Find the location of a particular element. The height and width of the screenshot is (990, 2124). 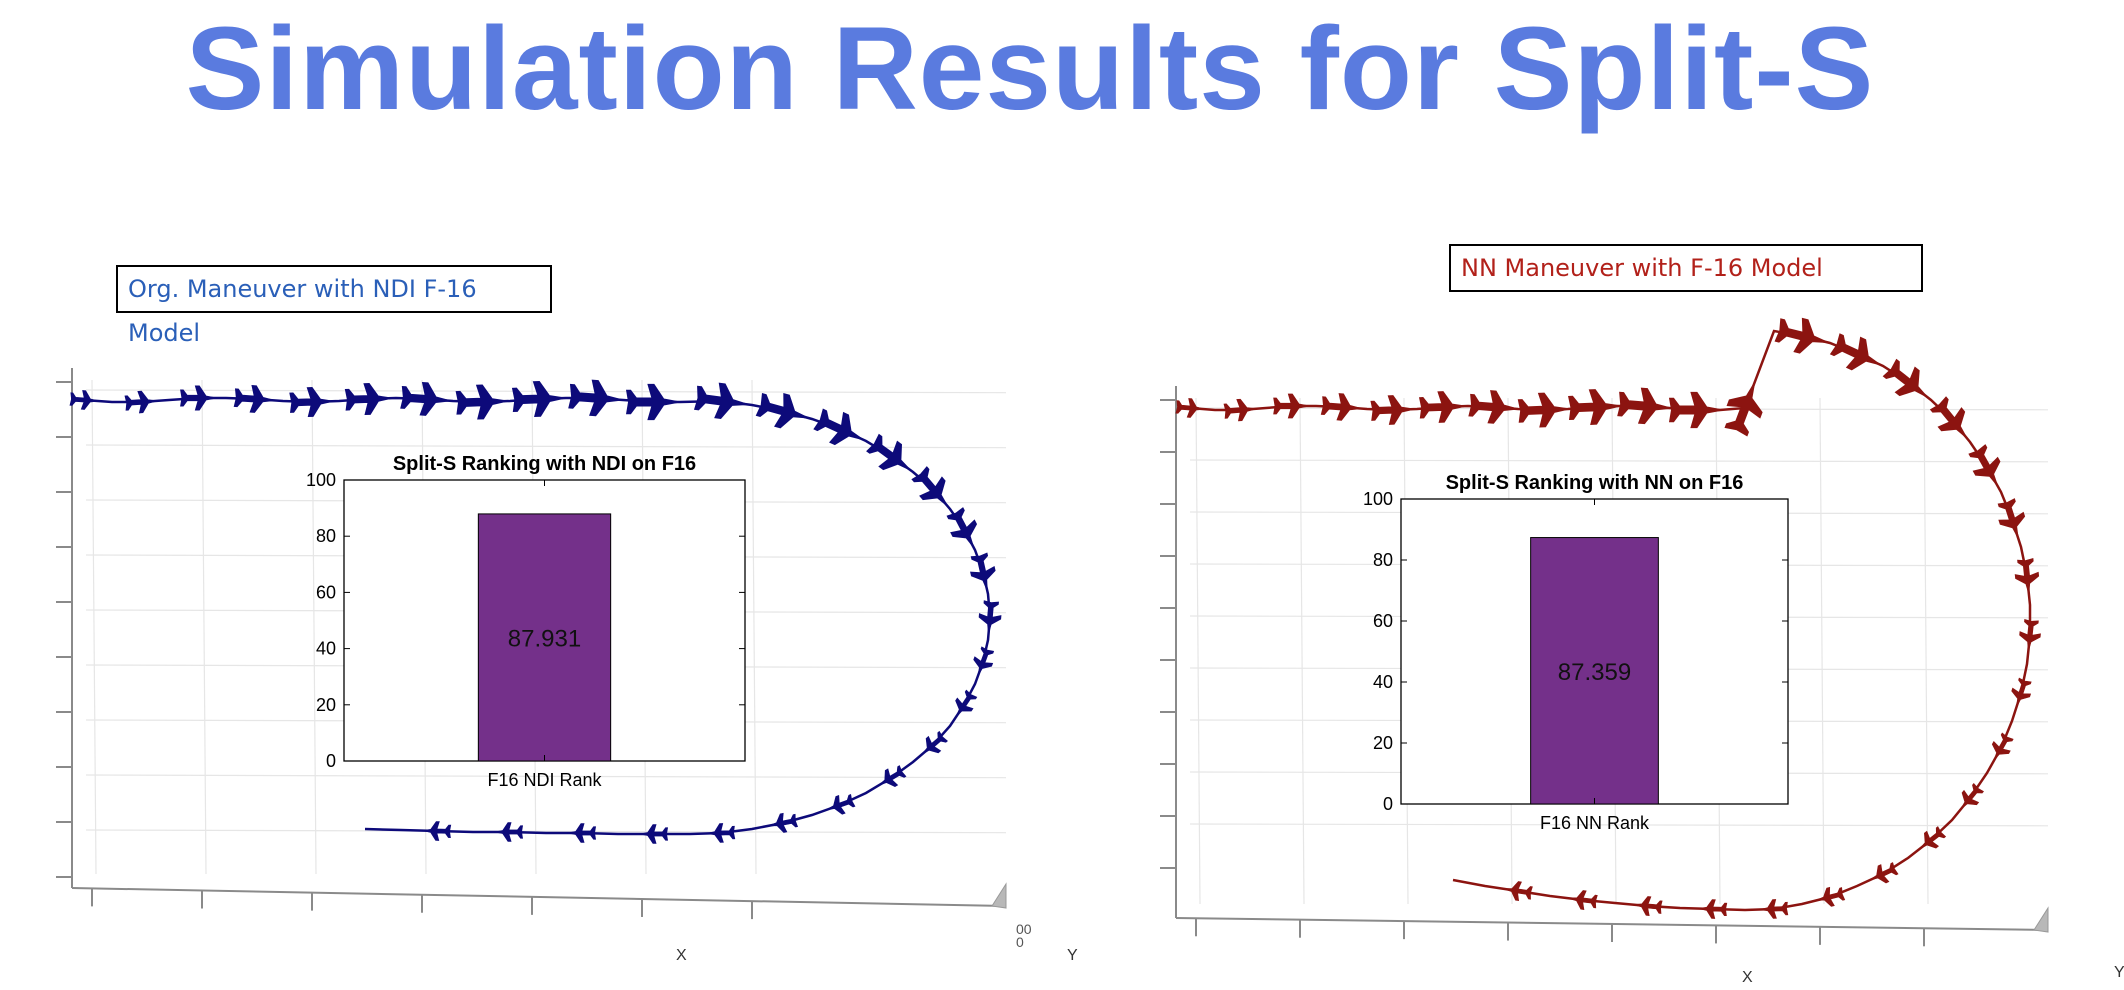

chart-title: Split-S Ranking with NDI on F16 is located at coordinates (544, 464).